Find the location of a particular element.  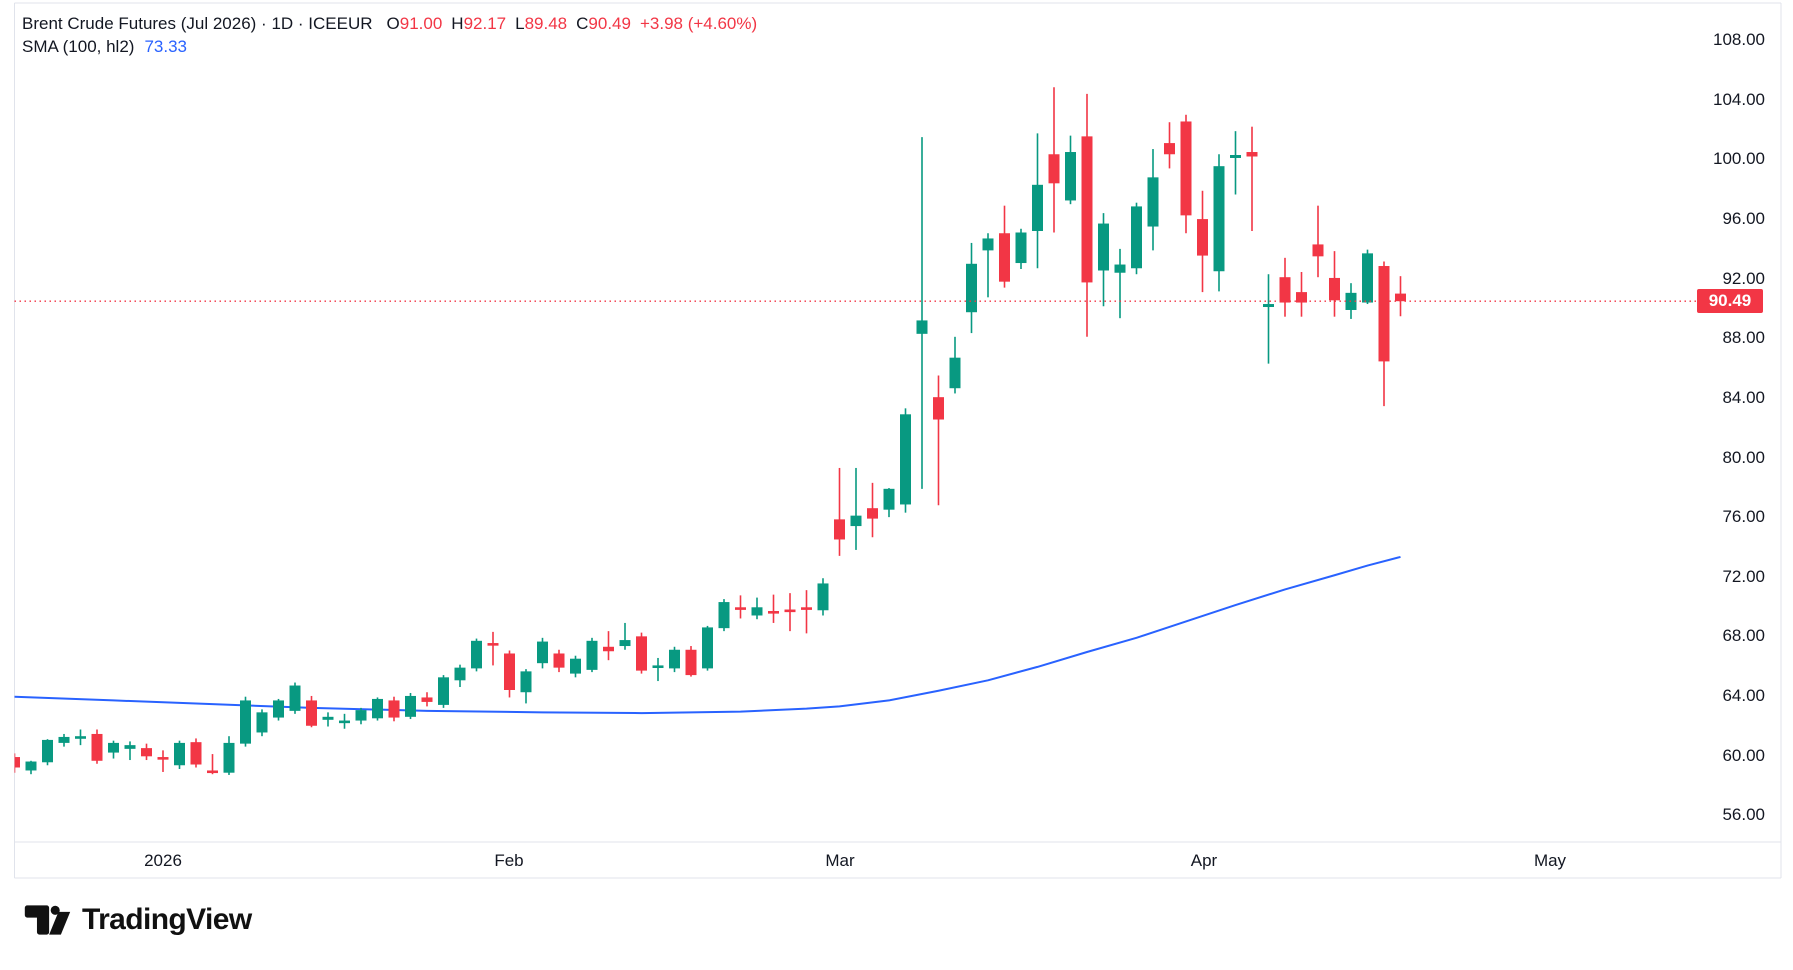

ohlc-values: O91.00 H92.17 L89.48 C90.49 +3.98 (+4.60%) is located at coordinates (572, 23).